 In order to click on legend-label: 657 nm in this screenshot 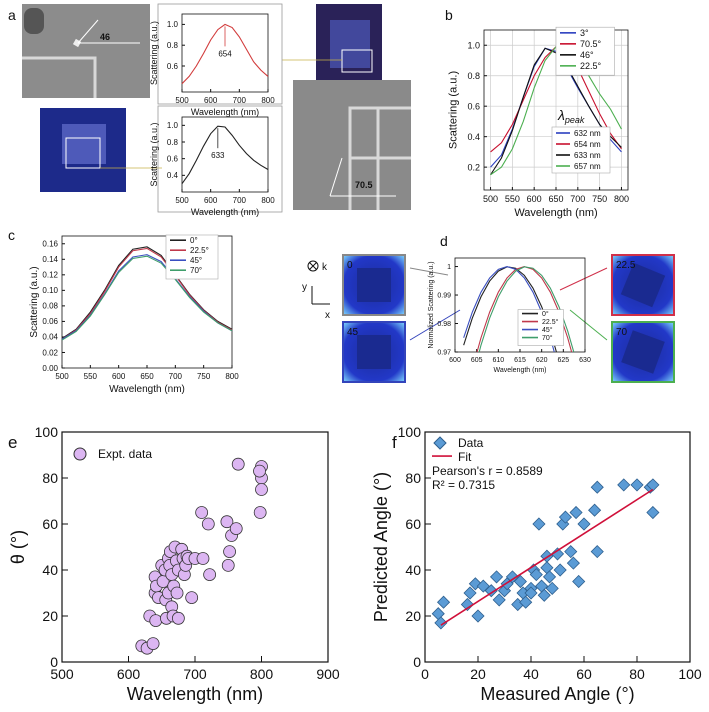, I will do `click(587, 166)`.